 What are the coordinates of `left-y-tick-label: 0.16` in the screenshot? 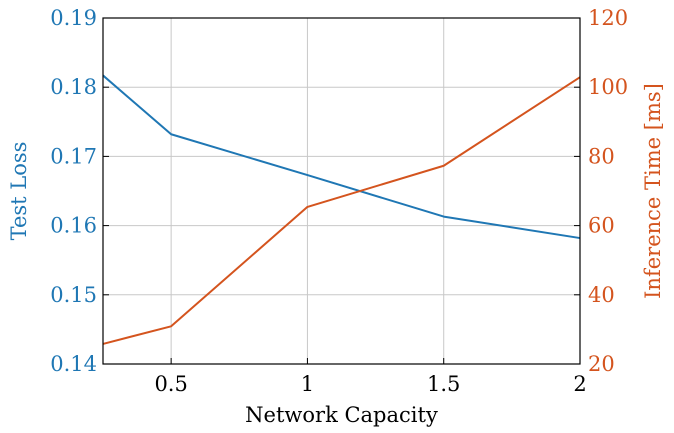 It's located at (73, 226).